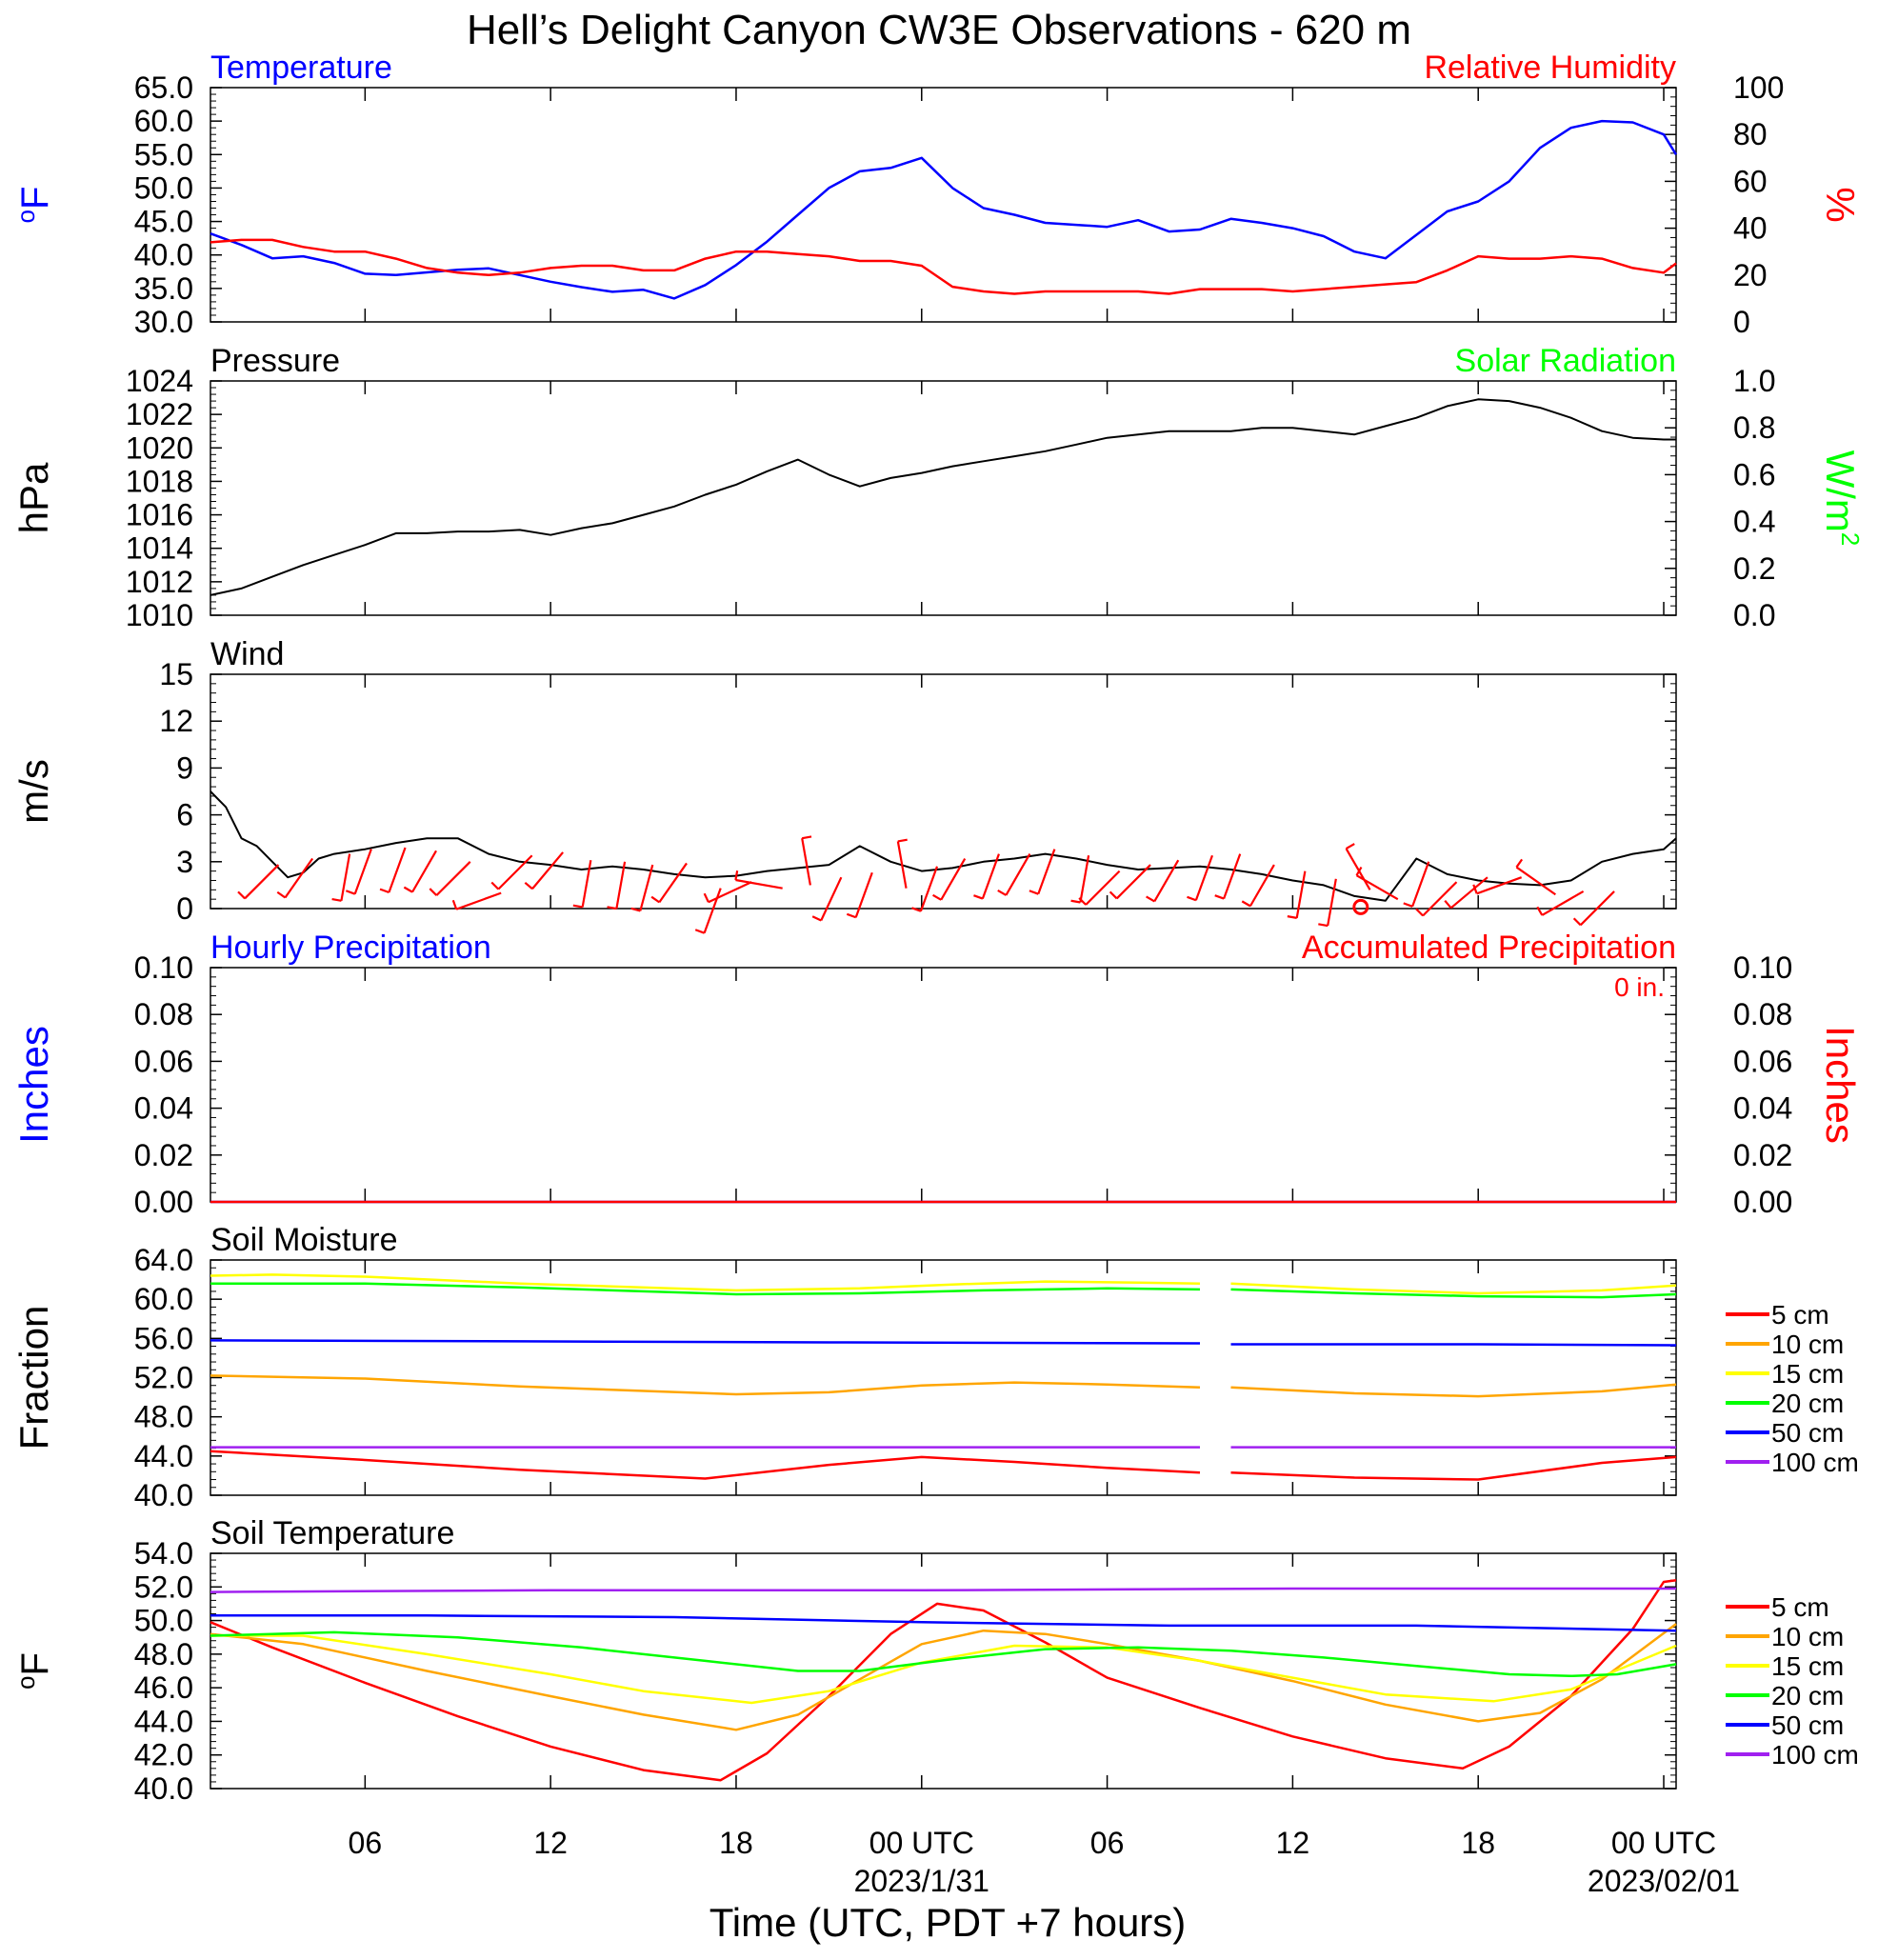 This screenshot has width=1878, height=1960. What do you see at coordinates (163, 255) in the screenshot?
I see `temp_rh-ytick-label-left: 40.0` at bounding box center [163, 255].